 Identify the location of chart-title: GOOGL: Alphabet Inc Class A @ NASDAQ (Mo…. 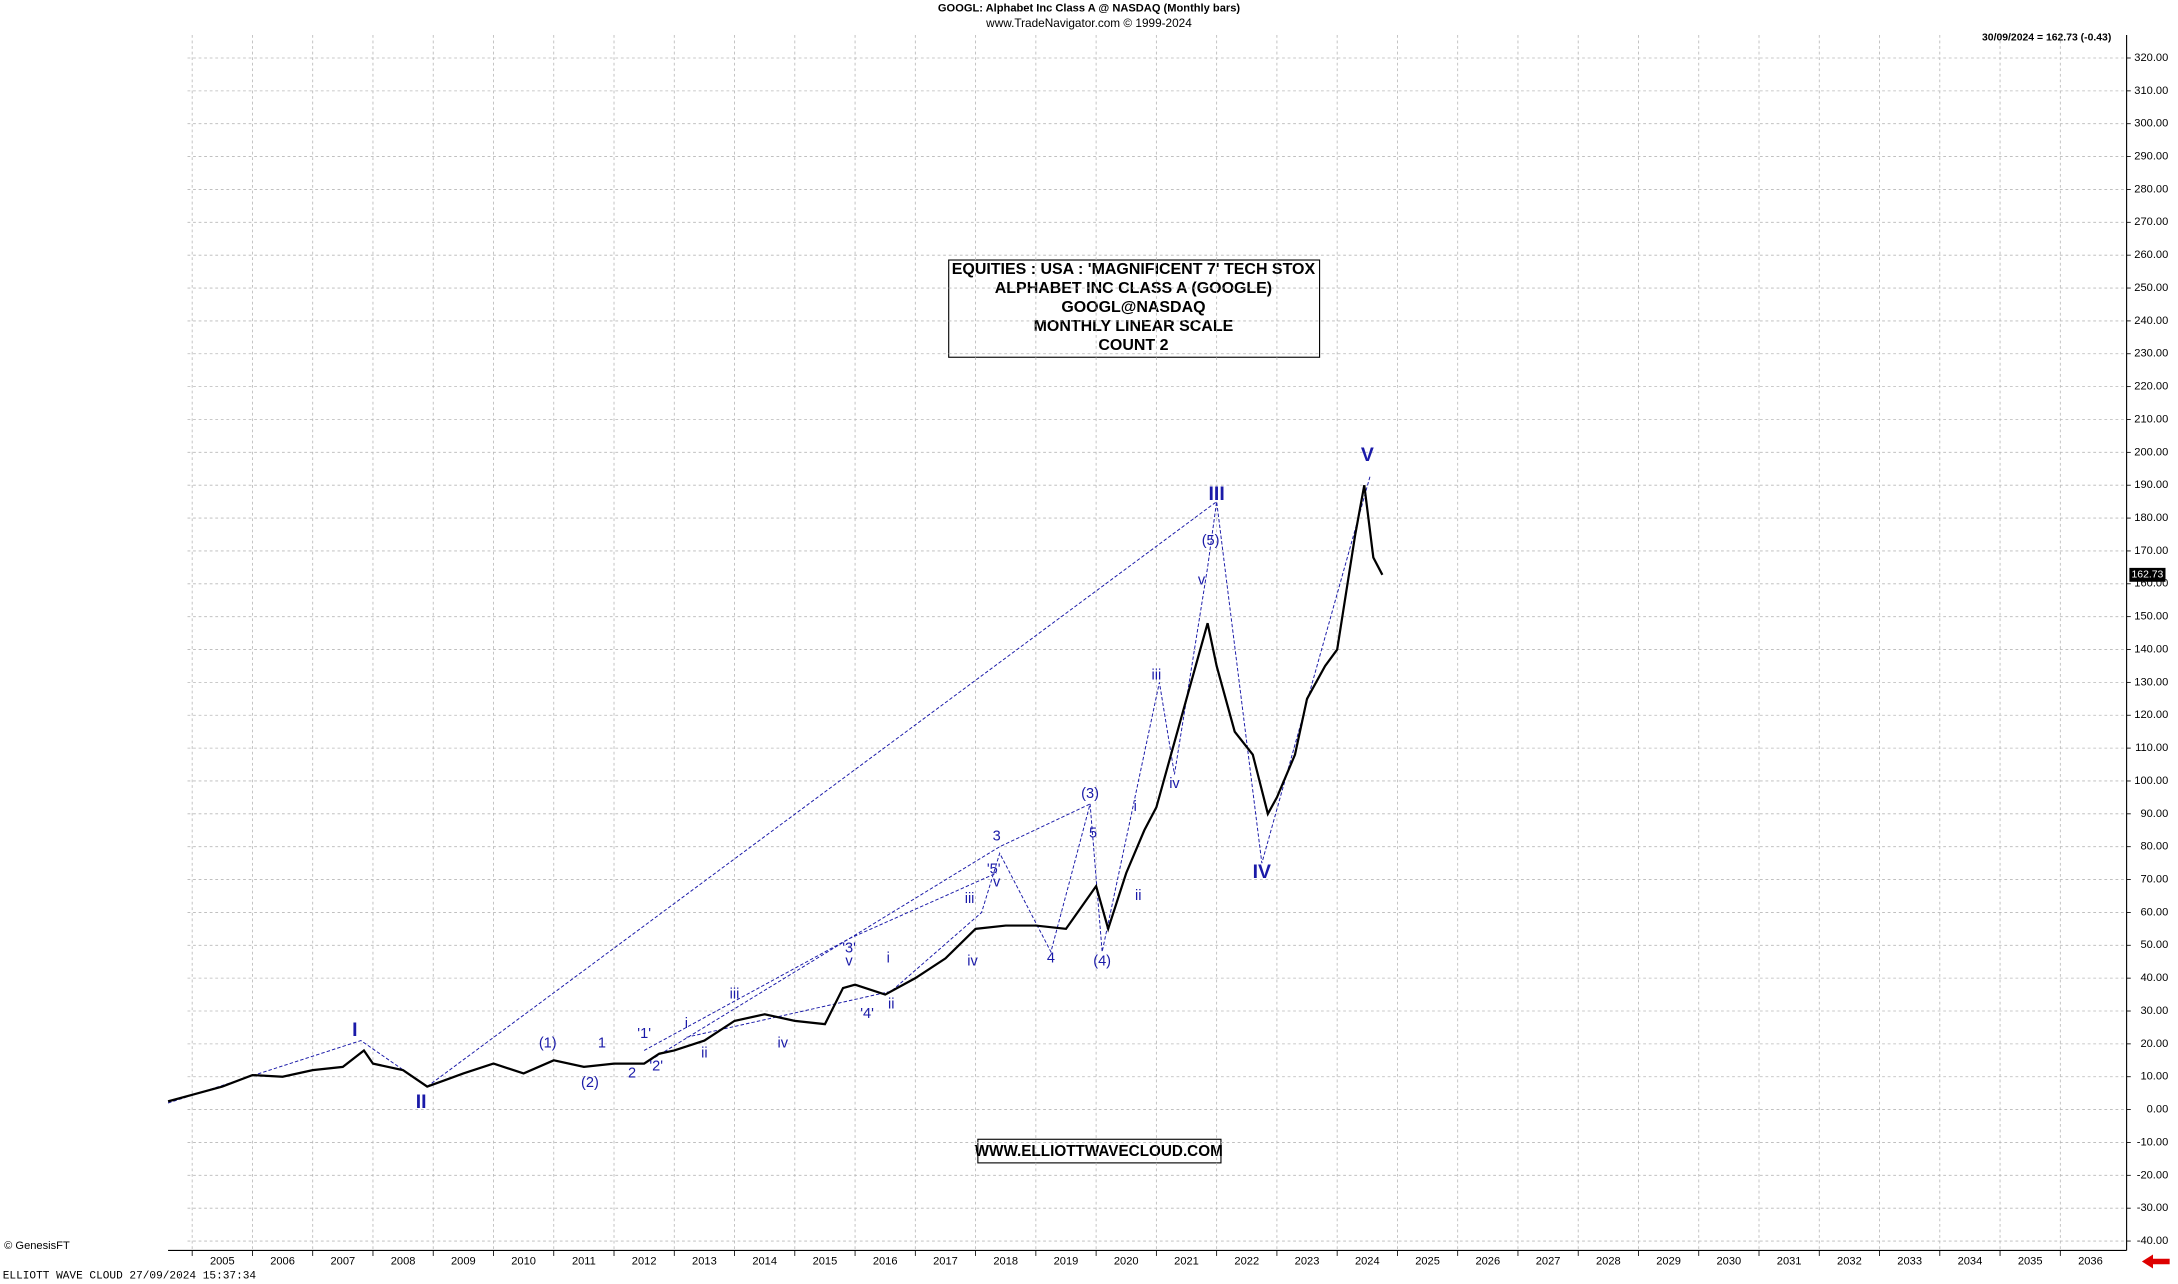
(1089, 9).